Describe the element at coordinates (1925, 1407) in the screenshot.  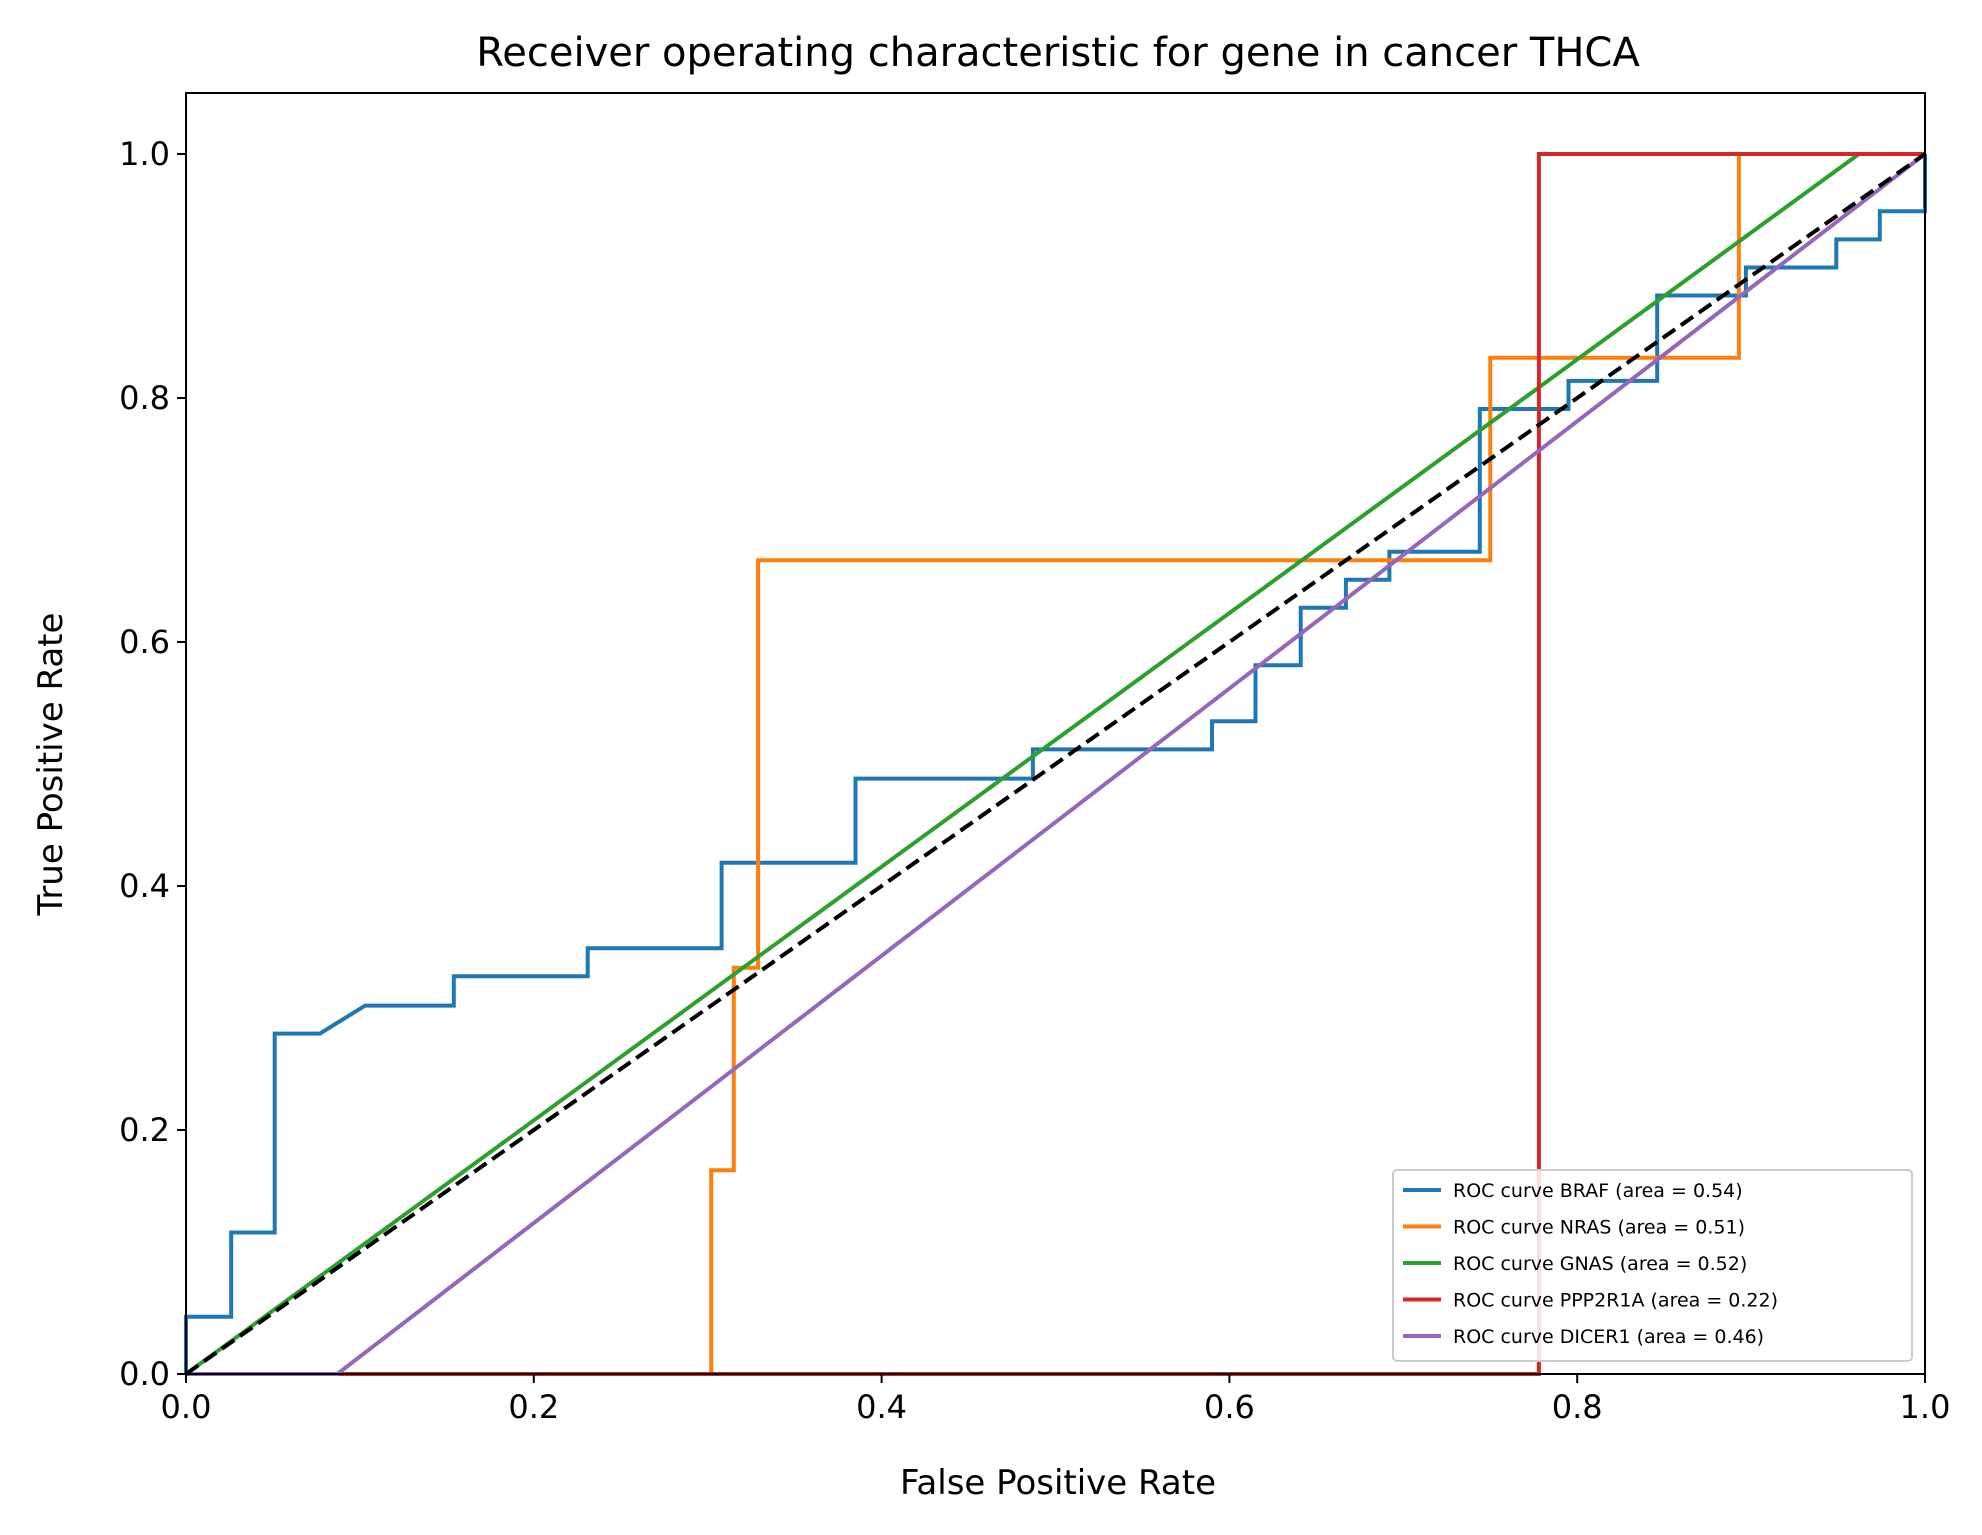
I see `x-tick-label: 1.0` at that location.